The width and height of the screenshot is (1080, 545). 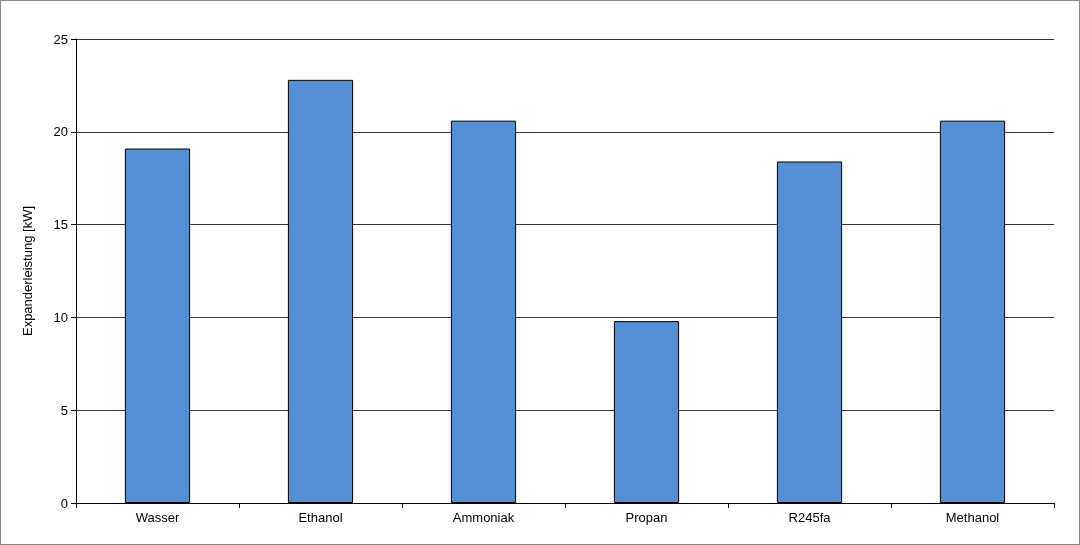 I want to click on x-tick-label: R245fa, so click(x=810, y=517).